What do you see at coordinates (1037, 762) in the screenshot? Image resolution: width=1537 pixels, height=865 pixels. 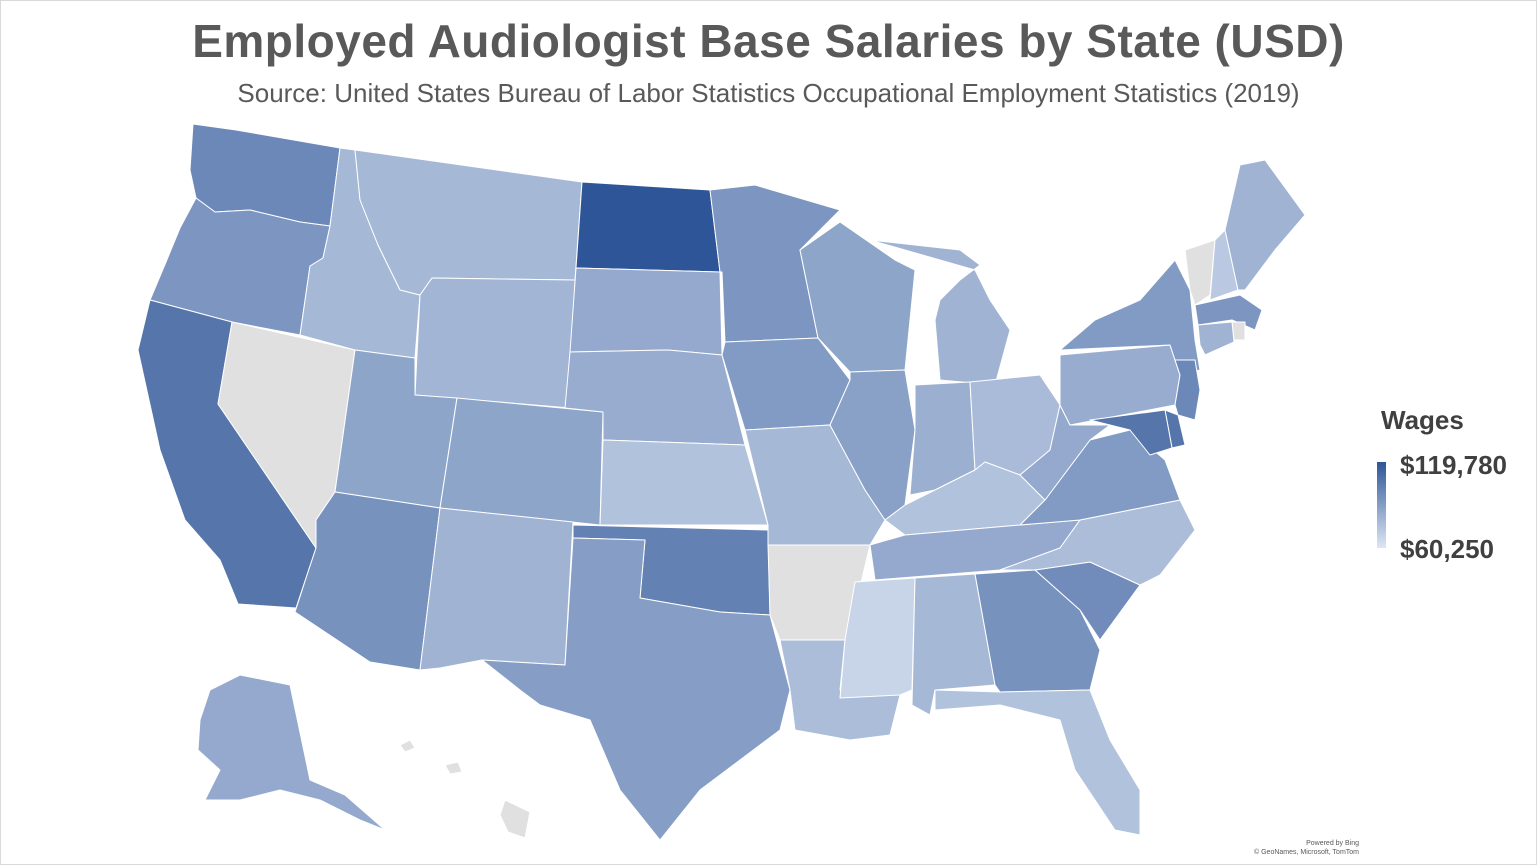 I see `state-fl` at bounding box center [1037, 762].